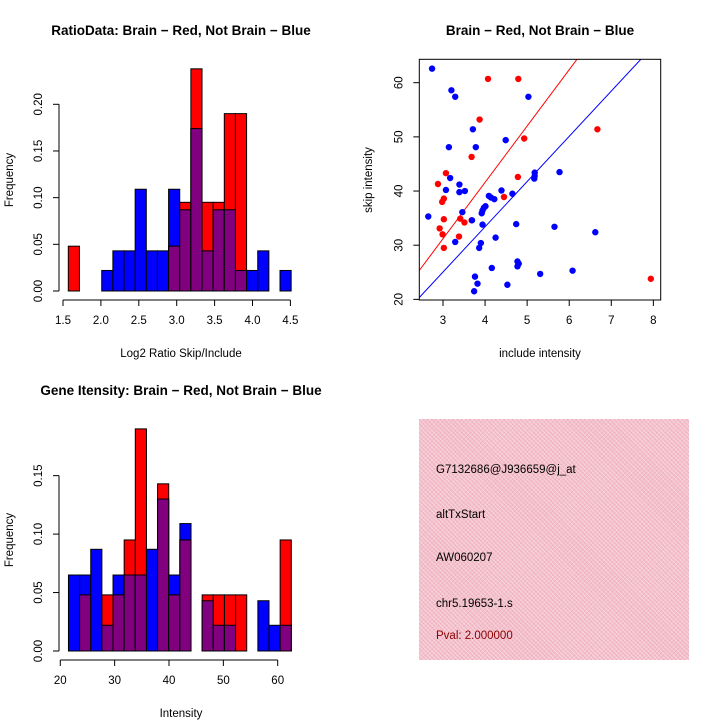 The width and height of the screenshot is (720, 720). What do you see at coordinates (39, 197) in the screenshot?
I see `y-tick-label: 0.10` at bounding box center [39, 197].